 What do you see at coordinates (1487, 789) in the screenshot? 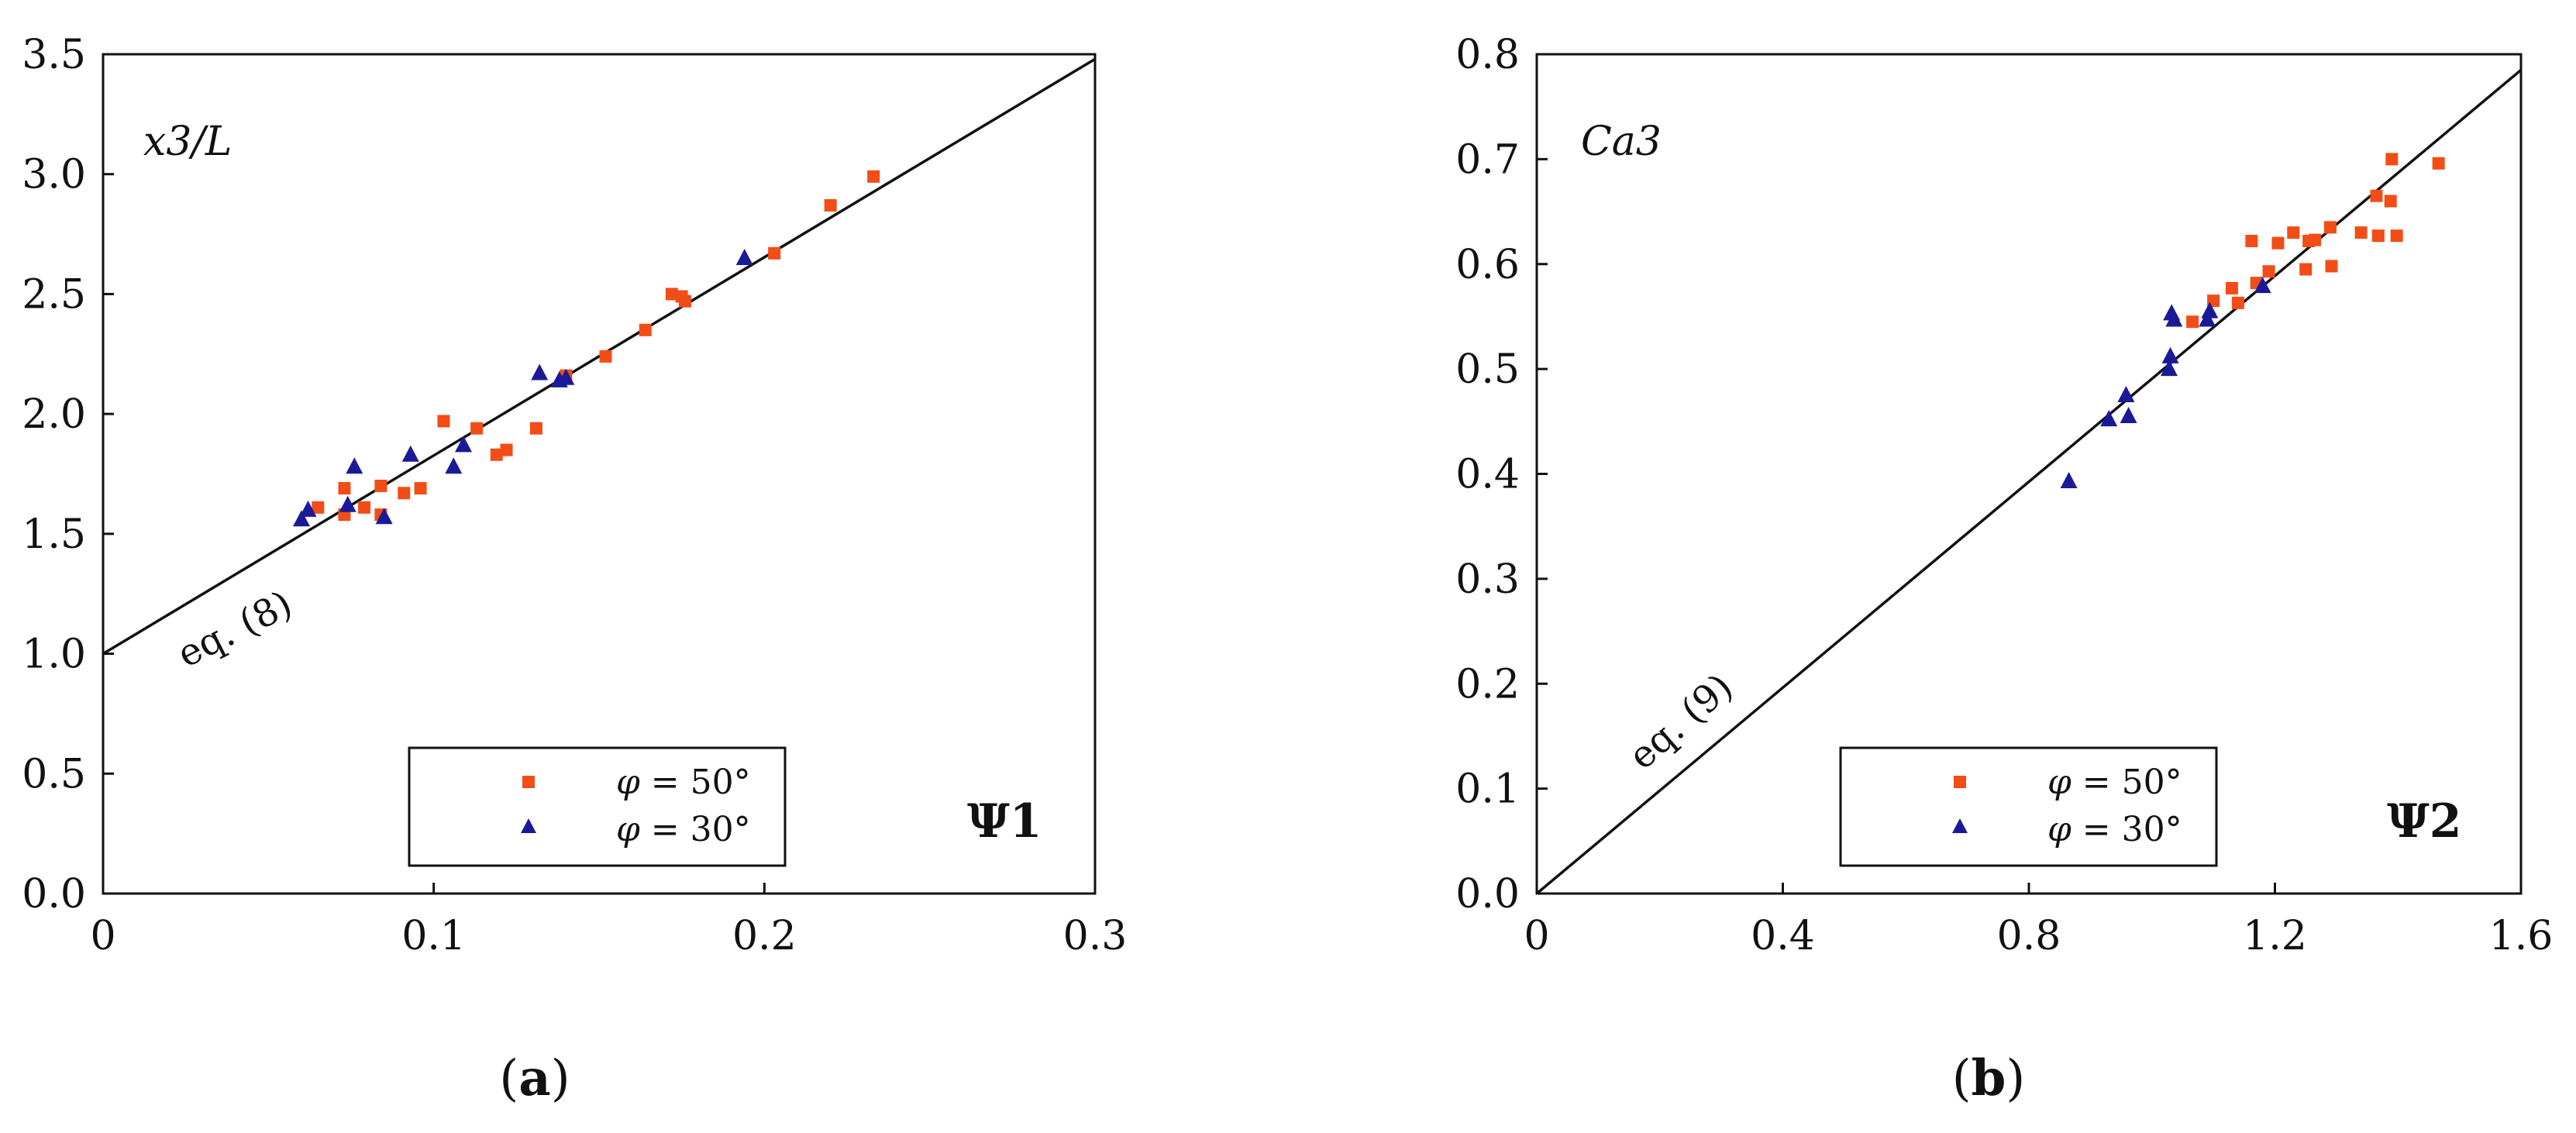
I see `y-tick-label: 0.1` at bounding box center [1487, 789].